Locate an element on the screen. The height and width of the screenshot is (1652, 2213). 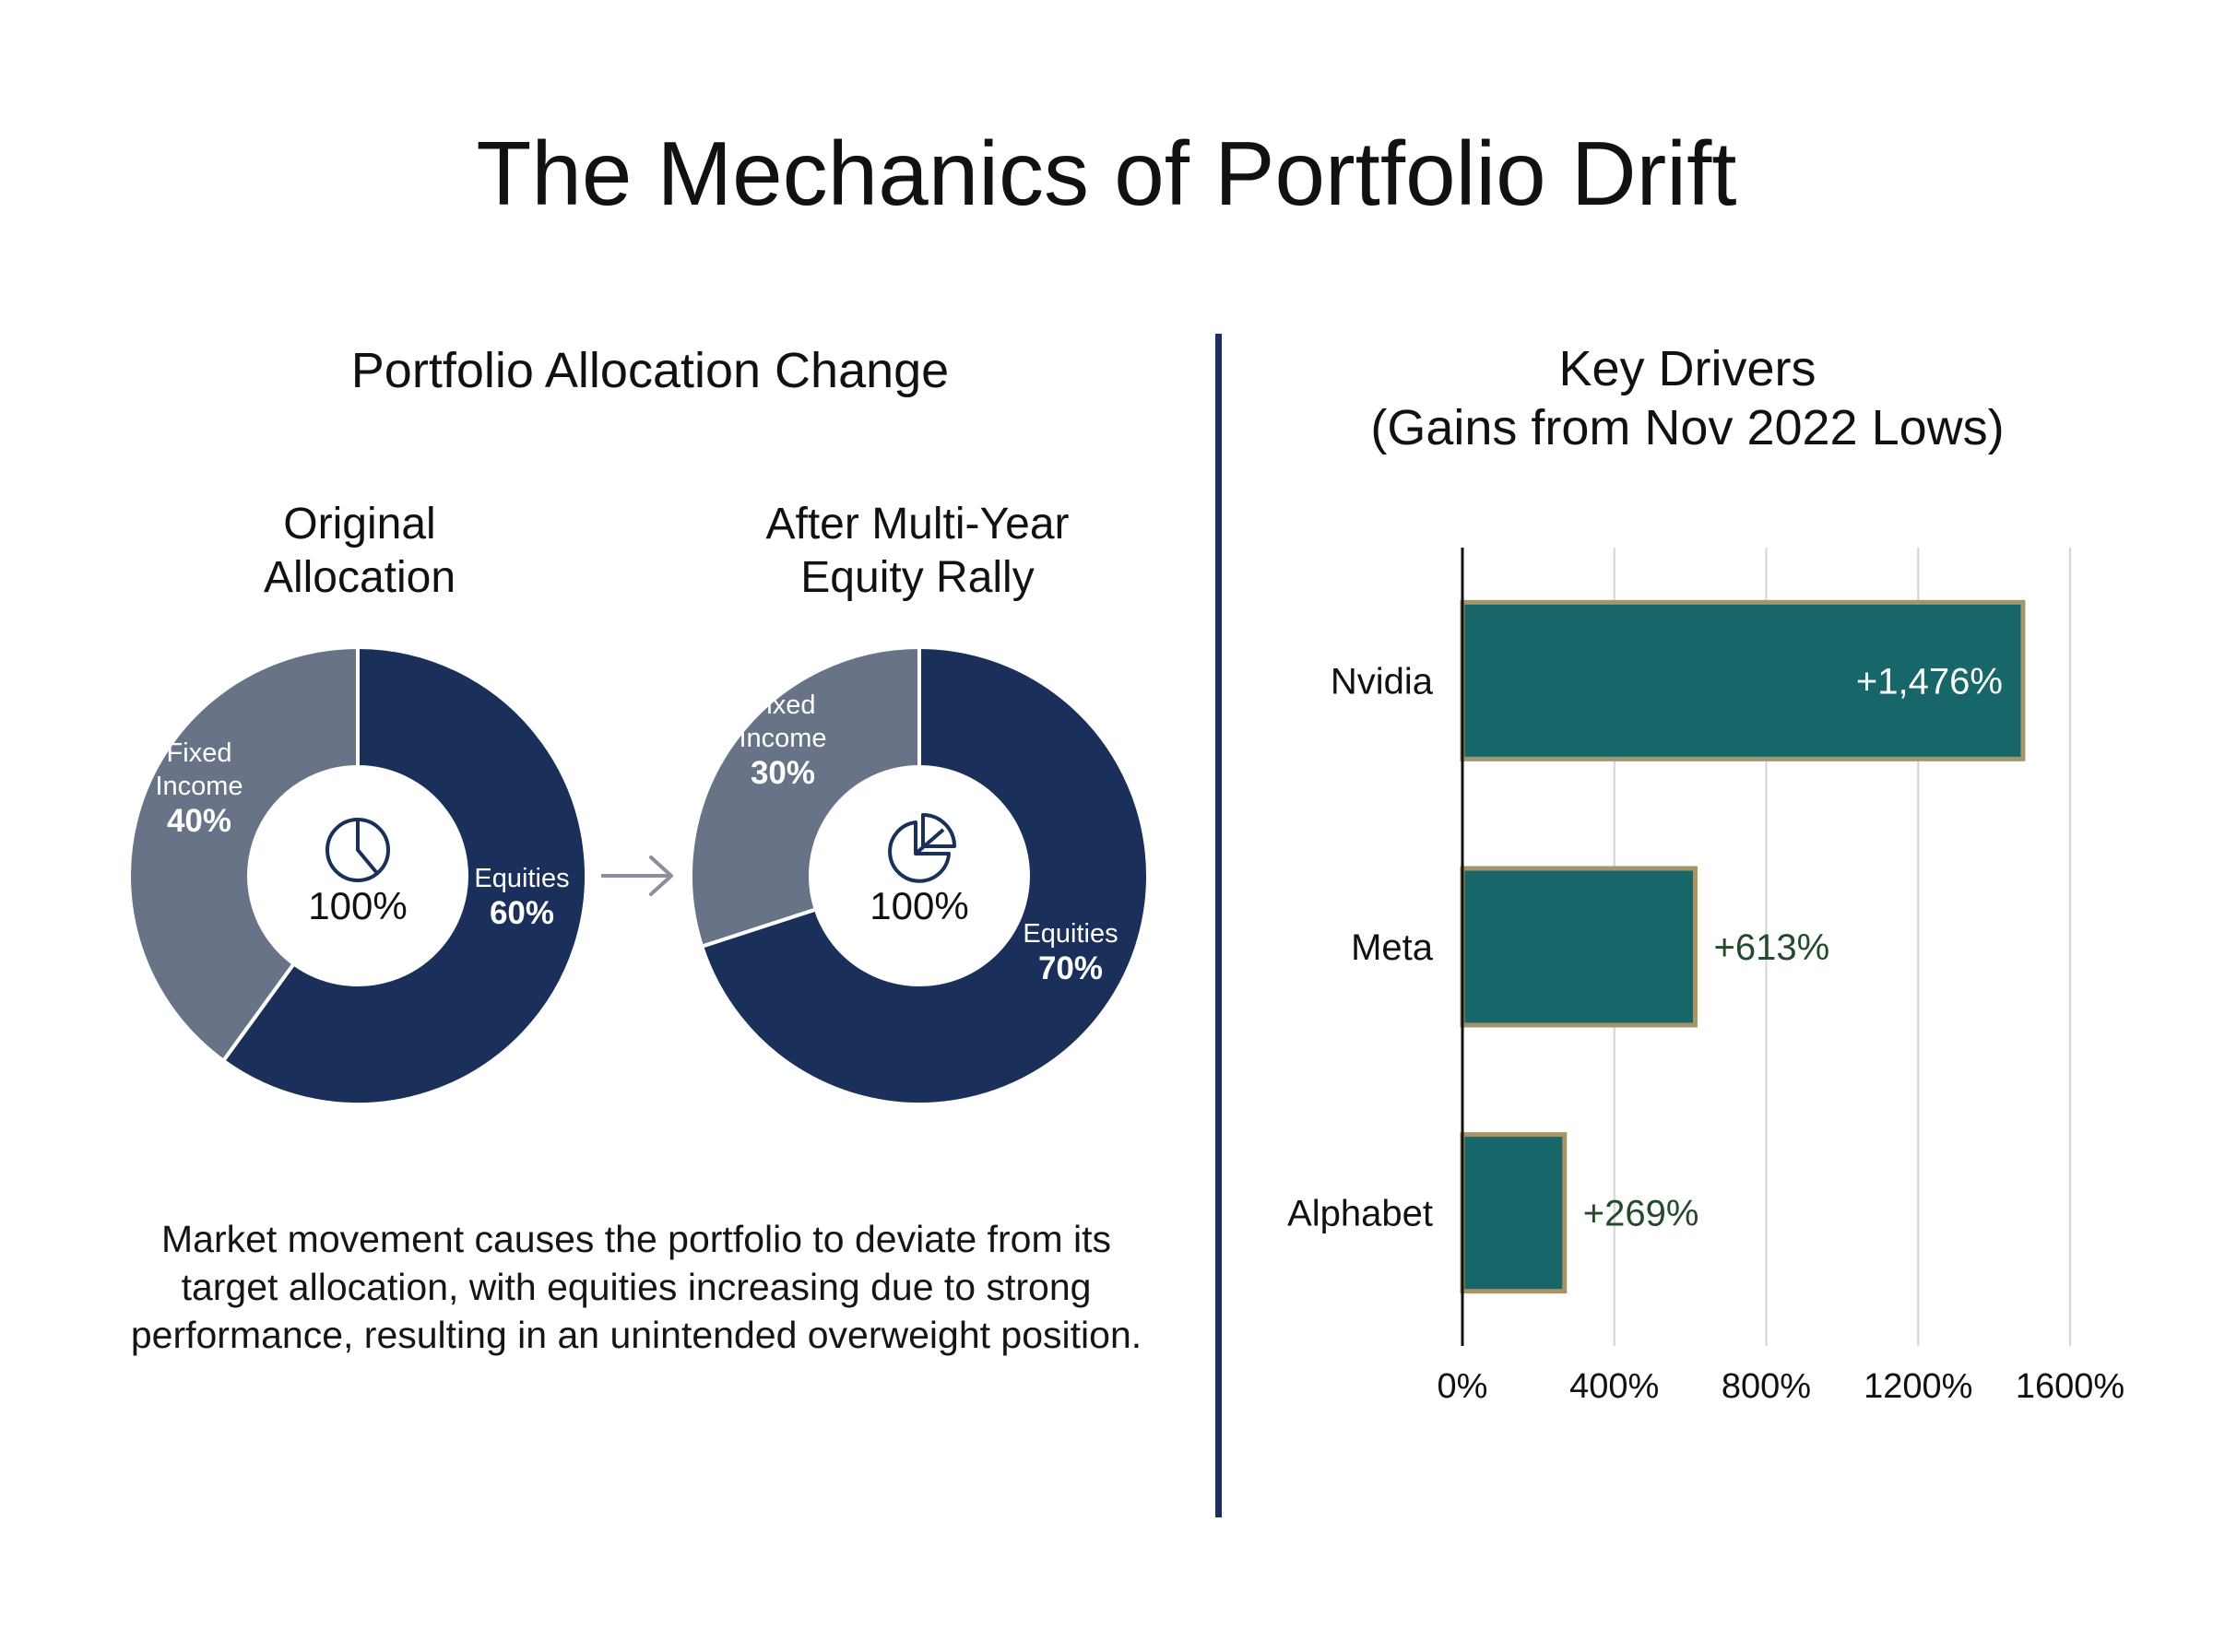
clock-pie-icon is located at coordinates (357, 850).